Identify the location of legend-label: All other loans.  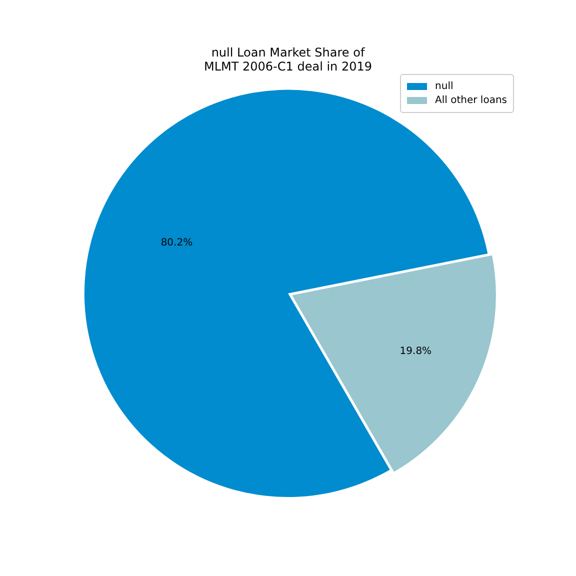
(471, 100).